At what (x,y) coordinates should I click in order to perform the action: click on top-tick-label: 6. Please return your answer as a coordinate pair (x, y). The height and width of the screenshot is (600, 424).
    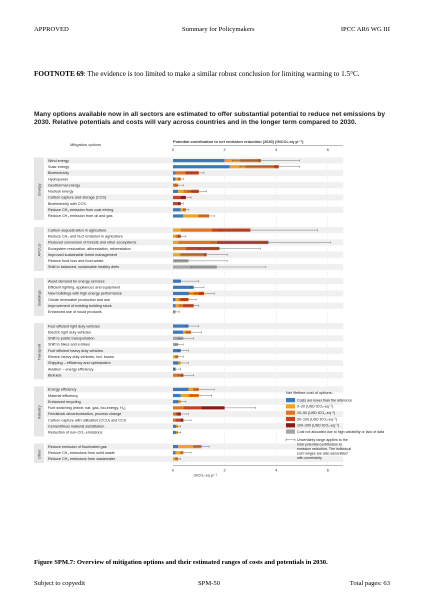
    Looking at the image, I should click on (328, 149).